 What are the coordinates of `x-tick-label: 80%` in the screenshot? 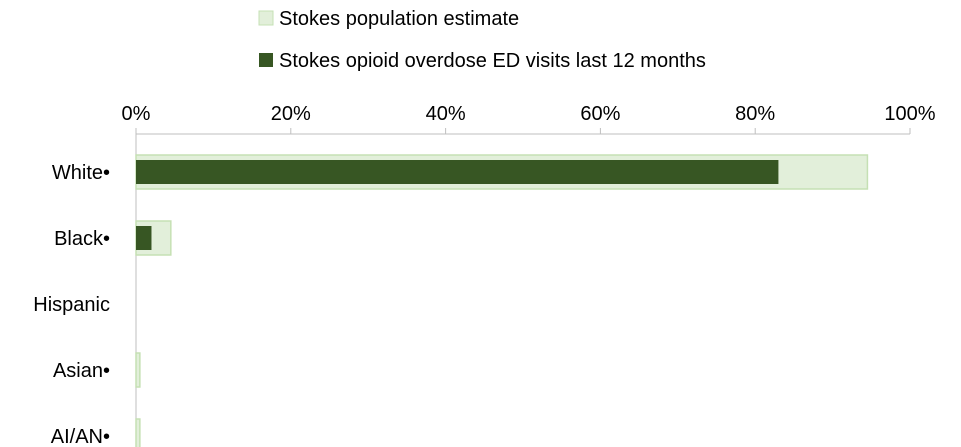 It's located at (755, 114).